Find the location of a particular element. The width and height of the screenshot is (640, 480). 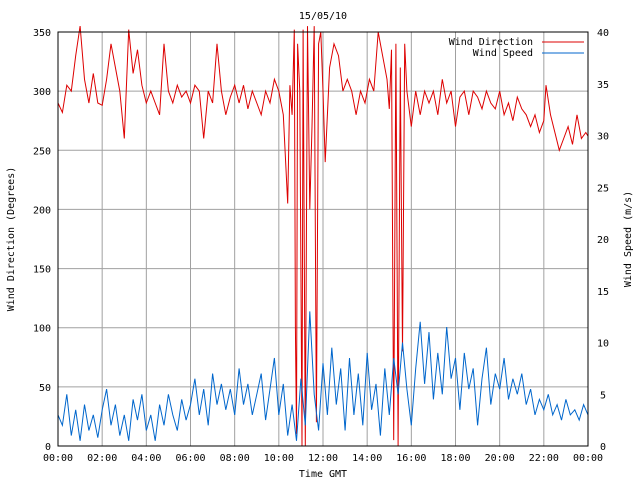

x-tick-label: 20:00 is located at coordinates (500, 458).